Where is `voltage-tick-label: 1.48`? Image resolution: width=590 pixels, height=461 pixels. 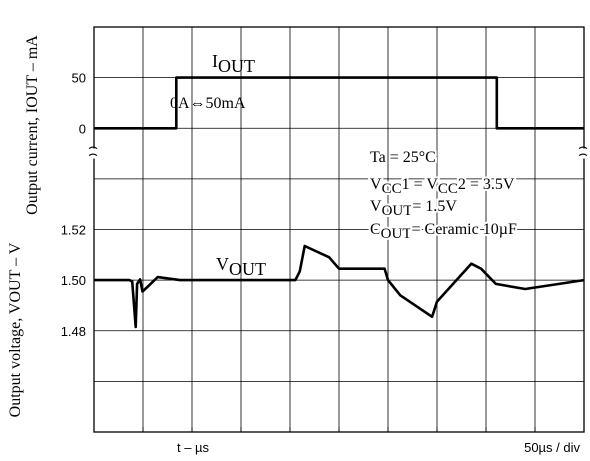
voltage-tick-label: 1.48 is located at coordinates (73, 331).